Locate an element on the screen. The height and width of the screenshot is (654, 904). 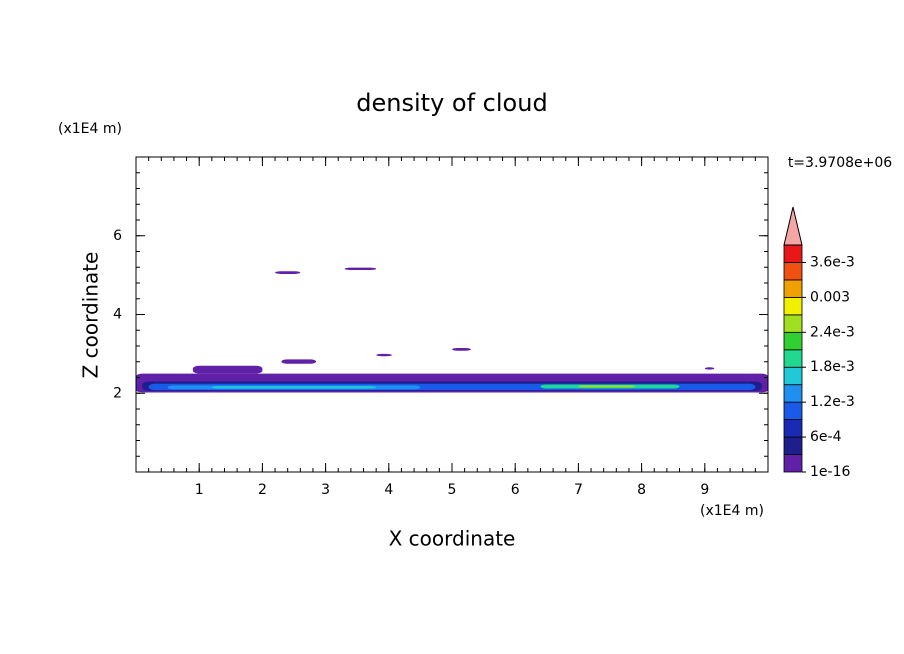
x-tick-label: 6 is located at coordinates (515, 490).